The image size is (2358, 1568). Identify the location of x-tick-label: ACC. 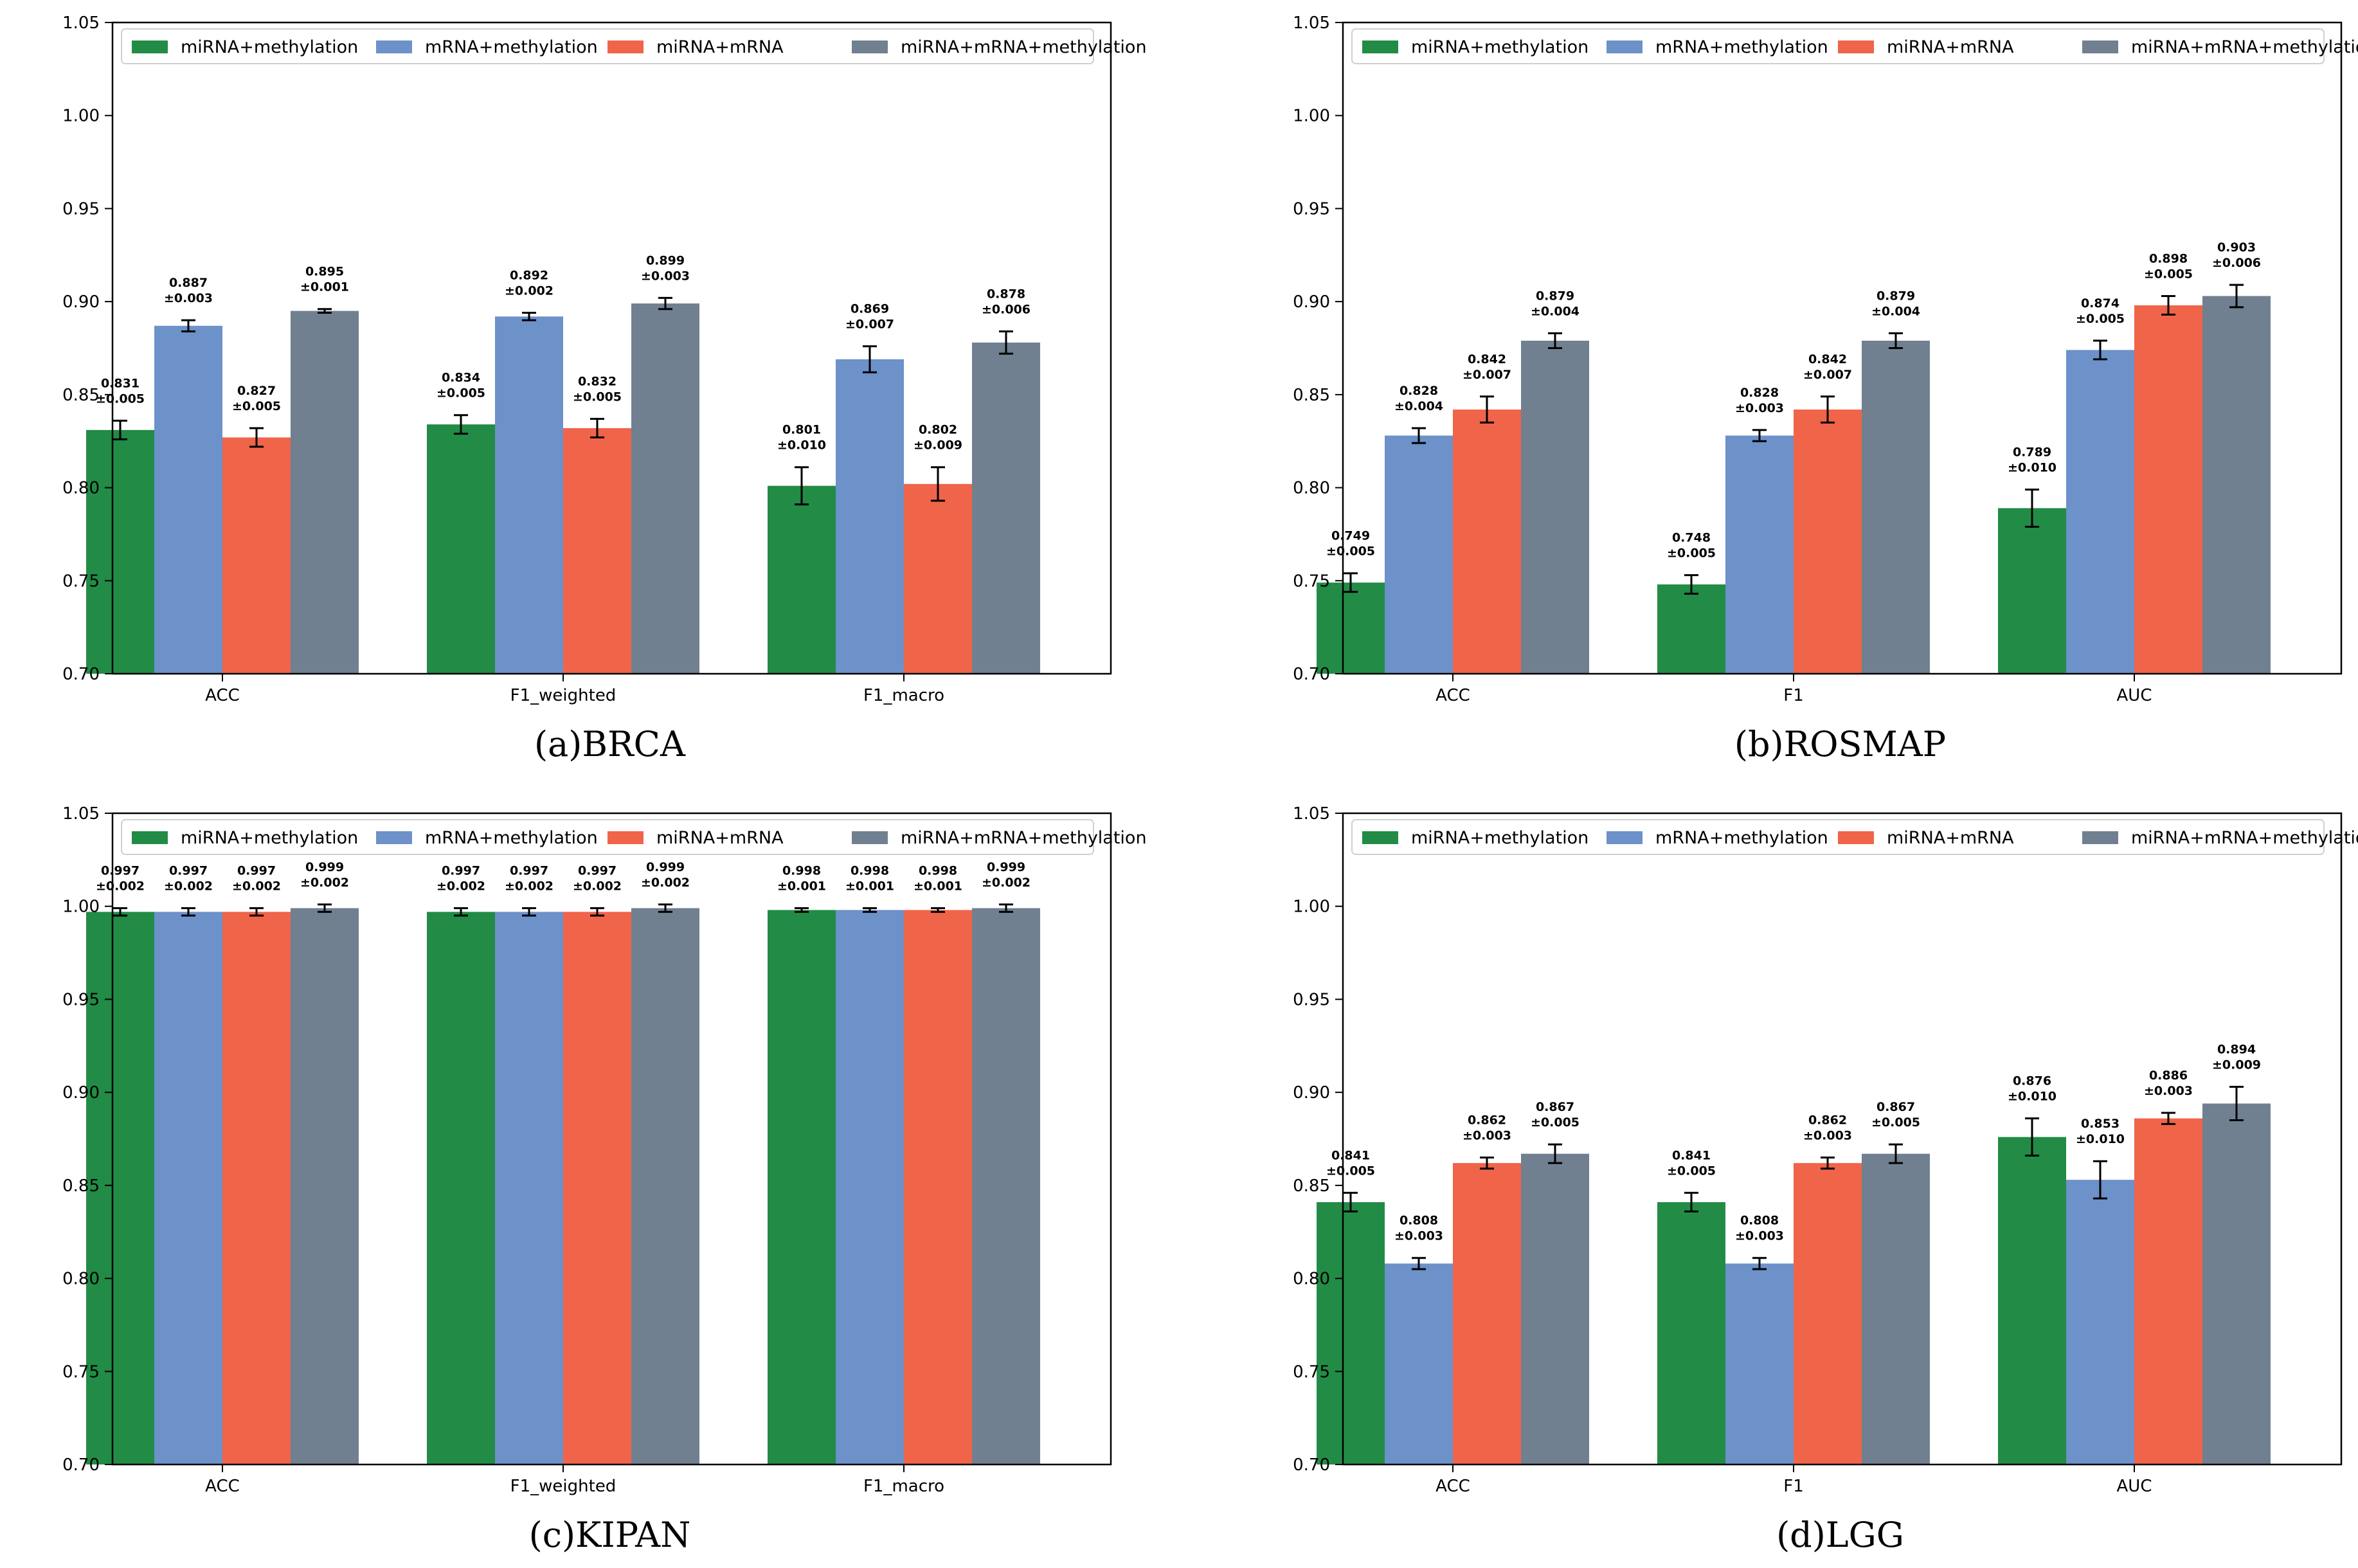
(223, 695).